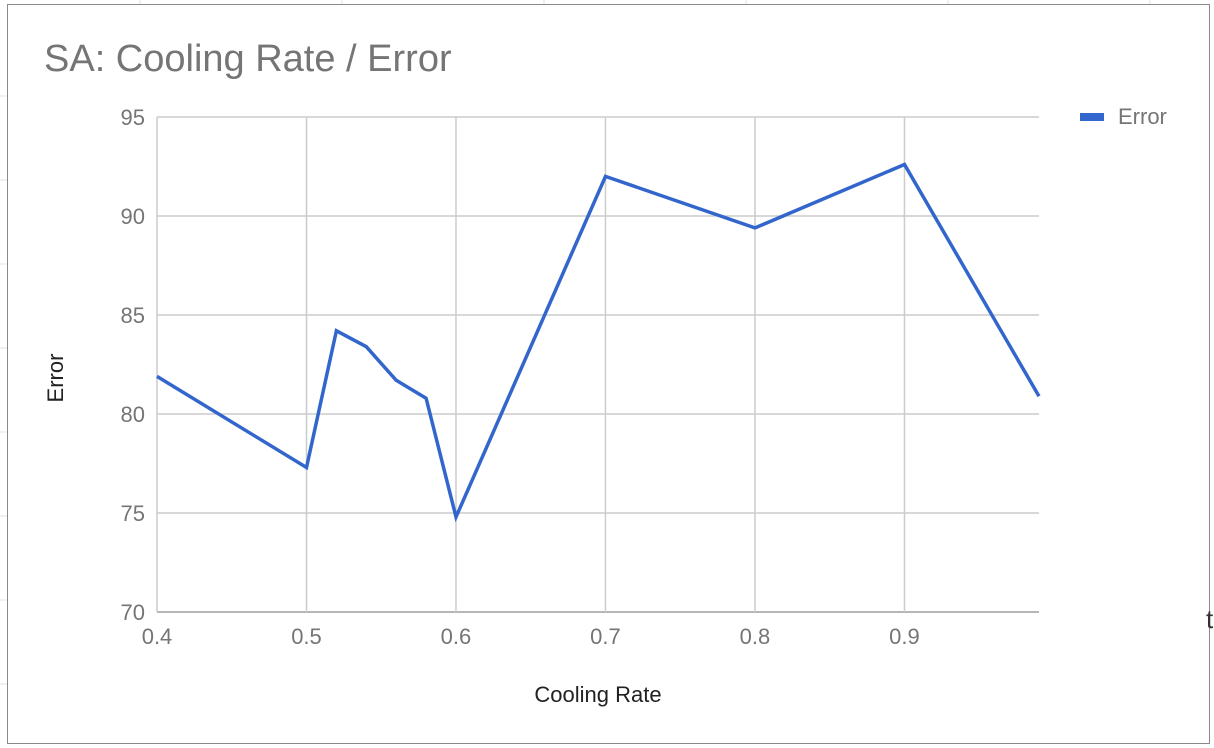 The image size is (1214, 748). I want to click on y-tick-label: 75, so click(133, 513).